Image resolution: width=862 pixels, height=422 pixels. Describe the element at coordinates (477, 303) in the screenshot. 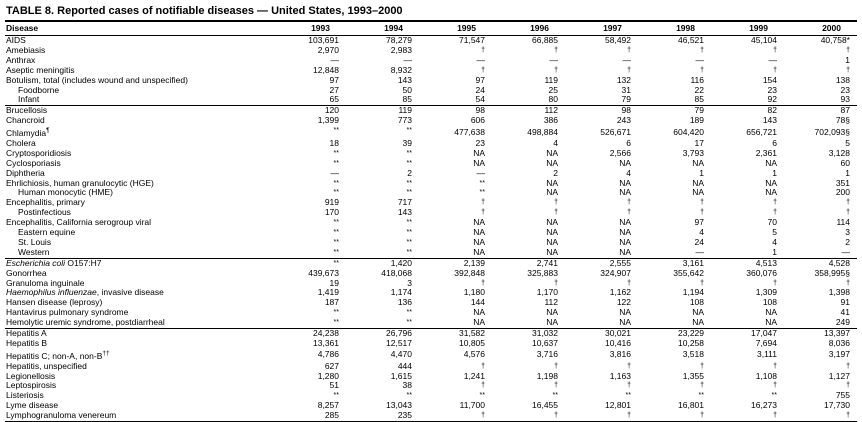

I see `value-cell: 144` at that location.